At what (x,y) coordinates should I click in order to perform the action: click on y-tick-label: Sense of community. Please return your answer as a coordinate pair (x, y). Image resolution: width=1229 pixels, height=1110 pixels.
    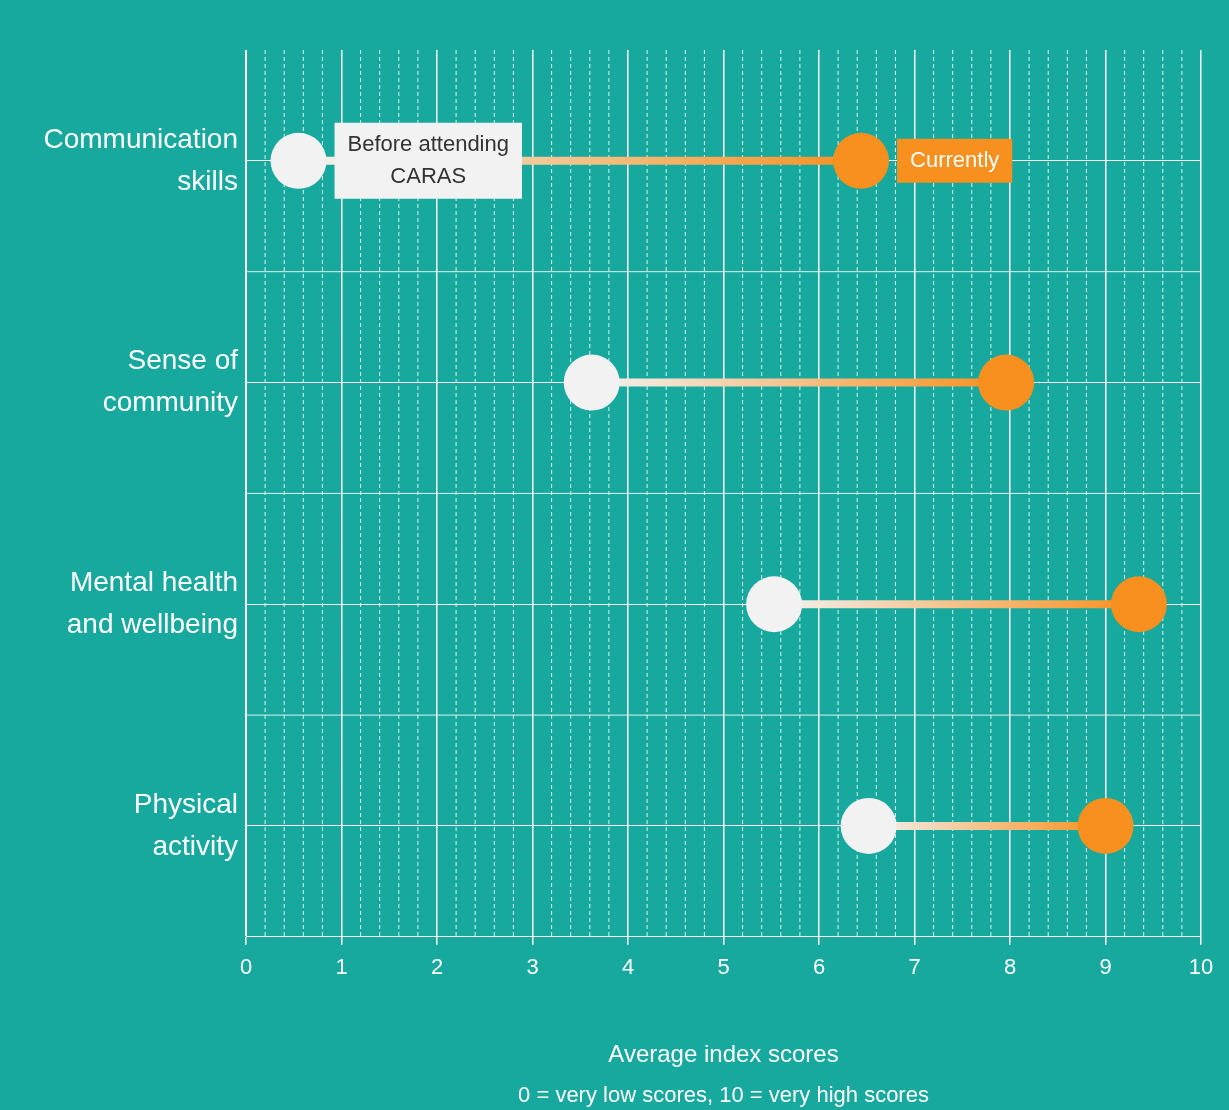
    Looking at the image, I should click on (170, 381).